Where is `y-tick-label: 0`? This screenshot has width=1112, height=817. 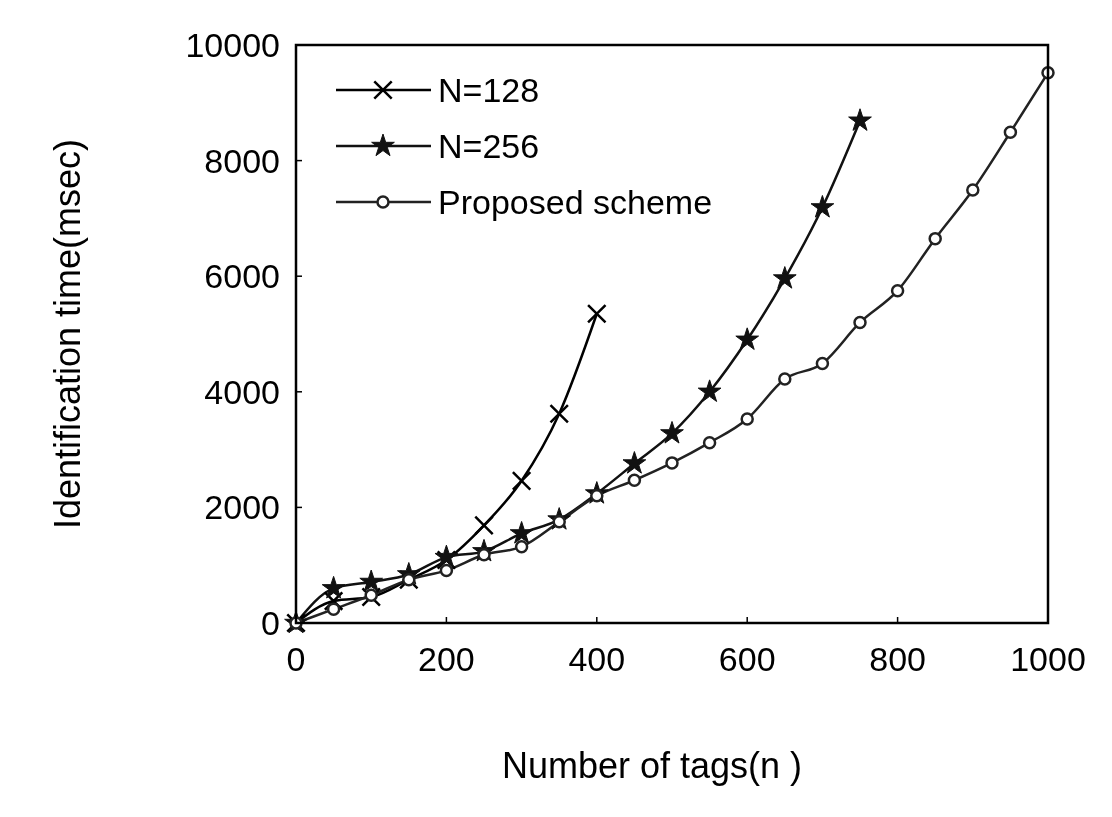
y-tick-label: 0 is located at coordinates (270, 623).